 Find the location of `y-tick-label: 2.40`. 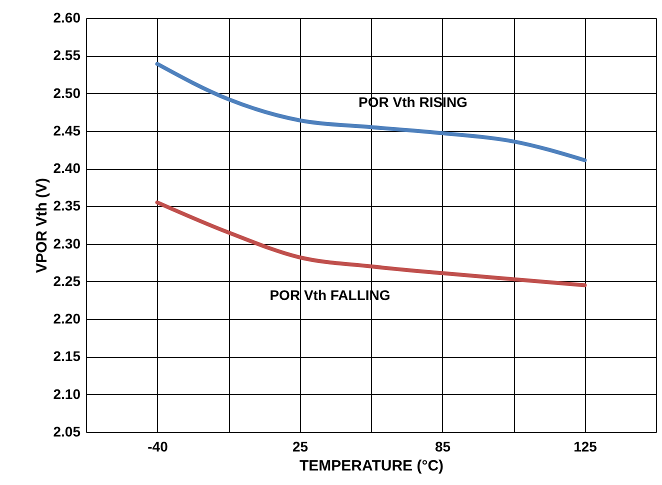

y-tick-label: 2.40 is located at coordinates (67, 168).